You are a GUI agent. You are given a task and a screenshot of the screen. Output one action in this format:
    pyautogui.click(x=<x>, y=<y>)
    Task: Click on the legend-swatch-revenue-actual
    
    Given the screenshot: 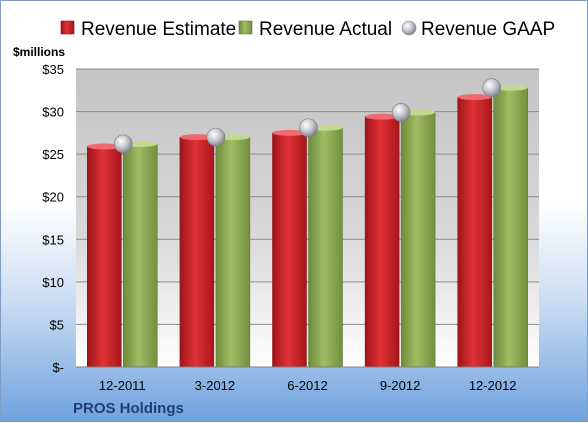 What is the action you would take?
    pyautogui.click(x=245, y=27)
    